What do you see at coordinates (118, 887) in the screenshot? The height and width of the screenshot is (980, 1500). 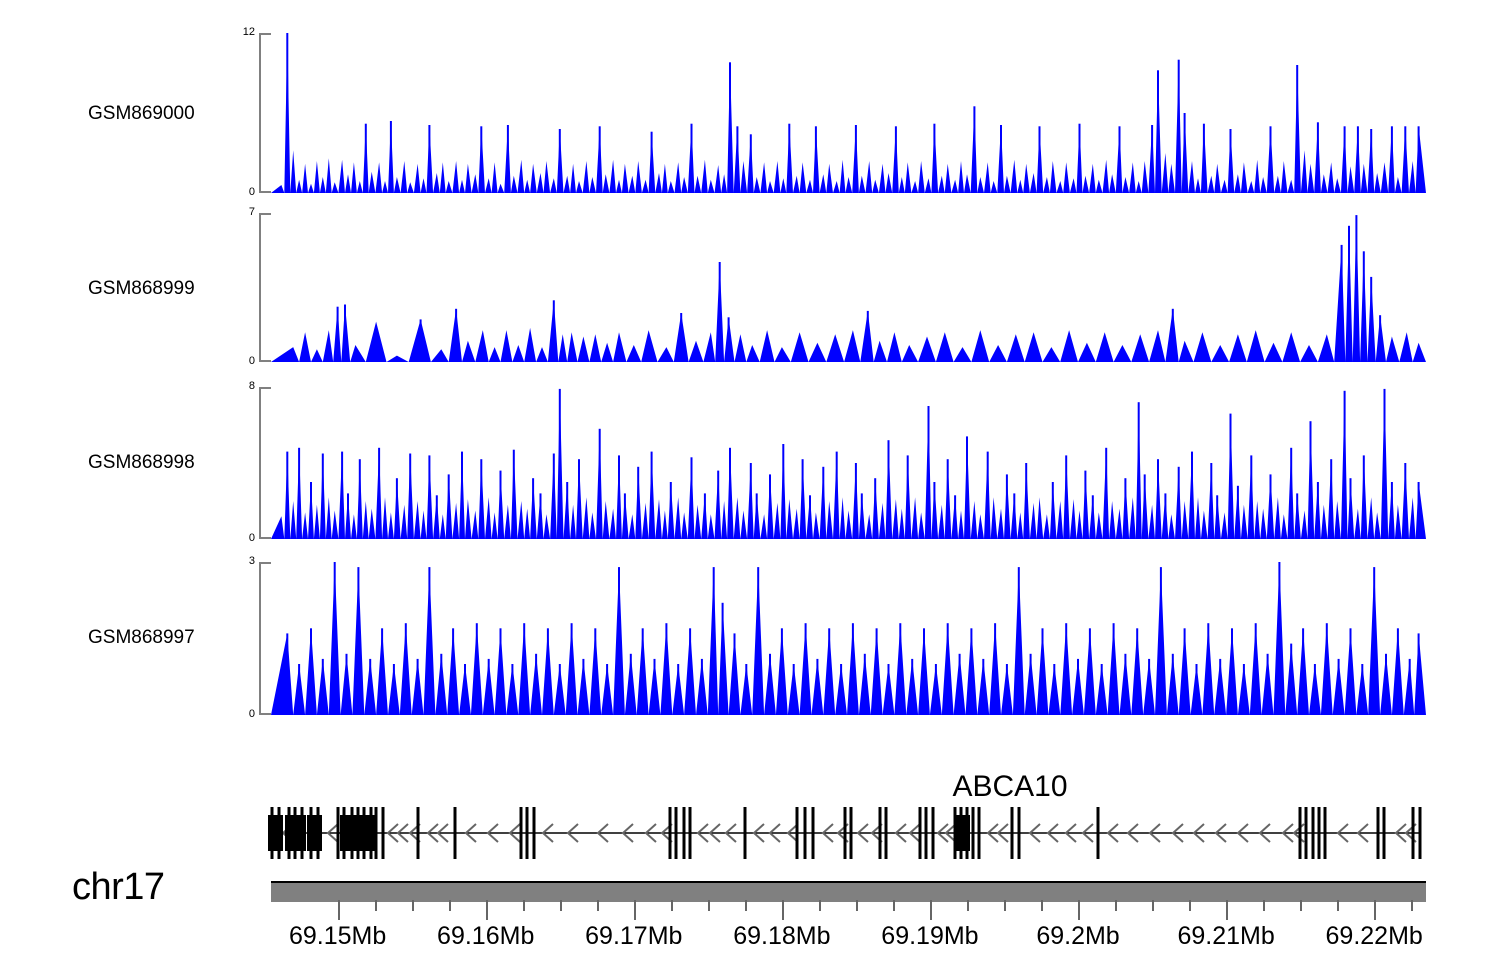 I see `chromosome-label: chr17` at bounding box center [118, 887].